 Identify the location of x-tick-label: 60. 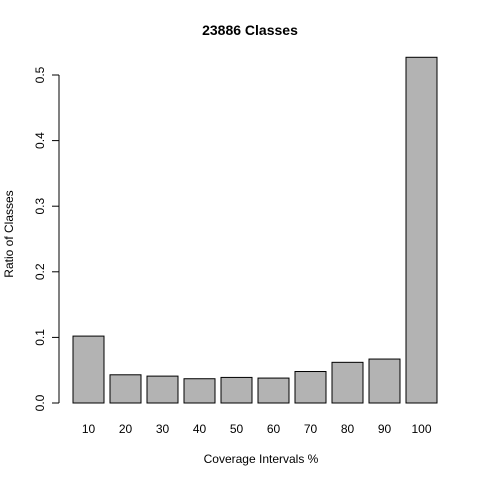
(274, 429).